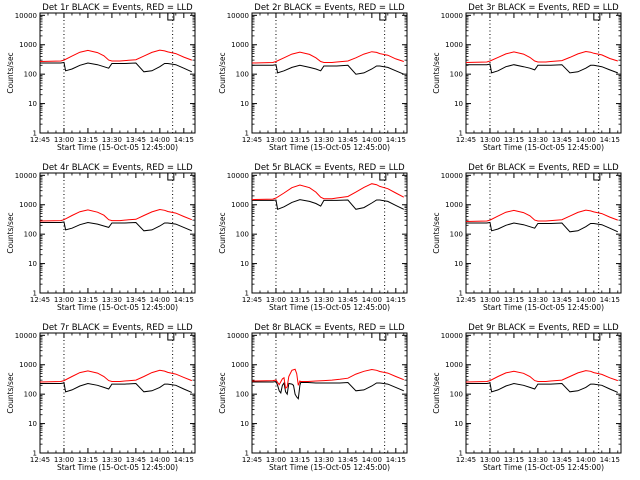 The image size is (640, 480). I want to click on panel-title: Det 9r BLACK = Events, RED = LLD, so click(543, 328).